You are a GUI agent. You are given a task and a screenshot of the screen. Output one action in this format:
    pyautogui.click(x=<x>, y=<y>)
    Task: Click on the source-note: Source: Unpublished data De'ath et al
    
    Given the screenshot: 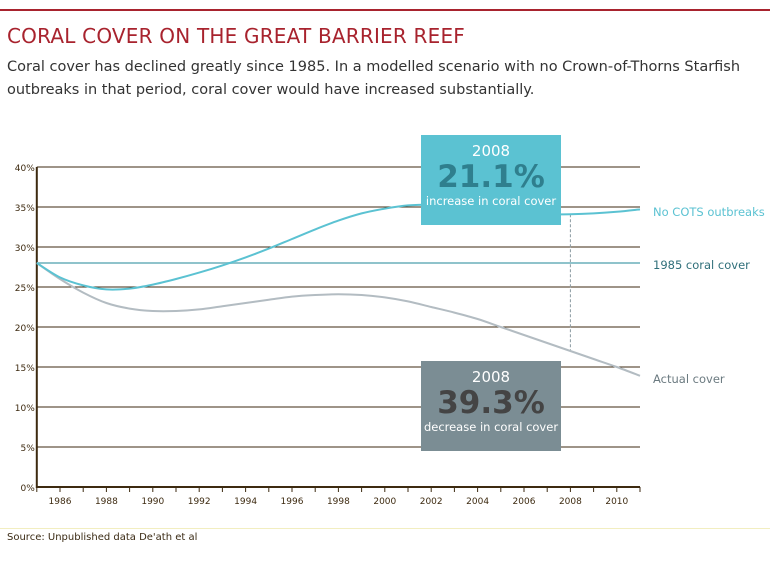 What is the action you would take?
    pyautogui.click(x=102, y=537)
    